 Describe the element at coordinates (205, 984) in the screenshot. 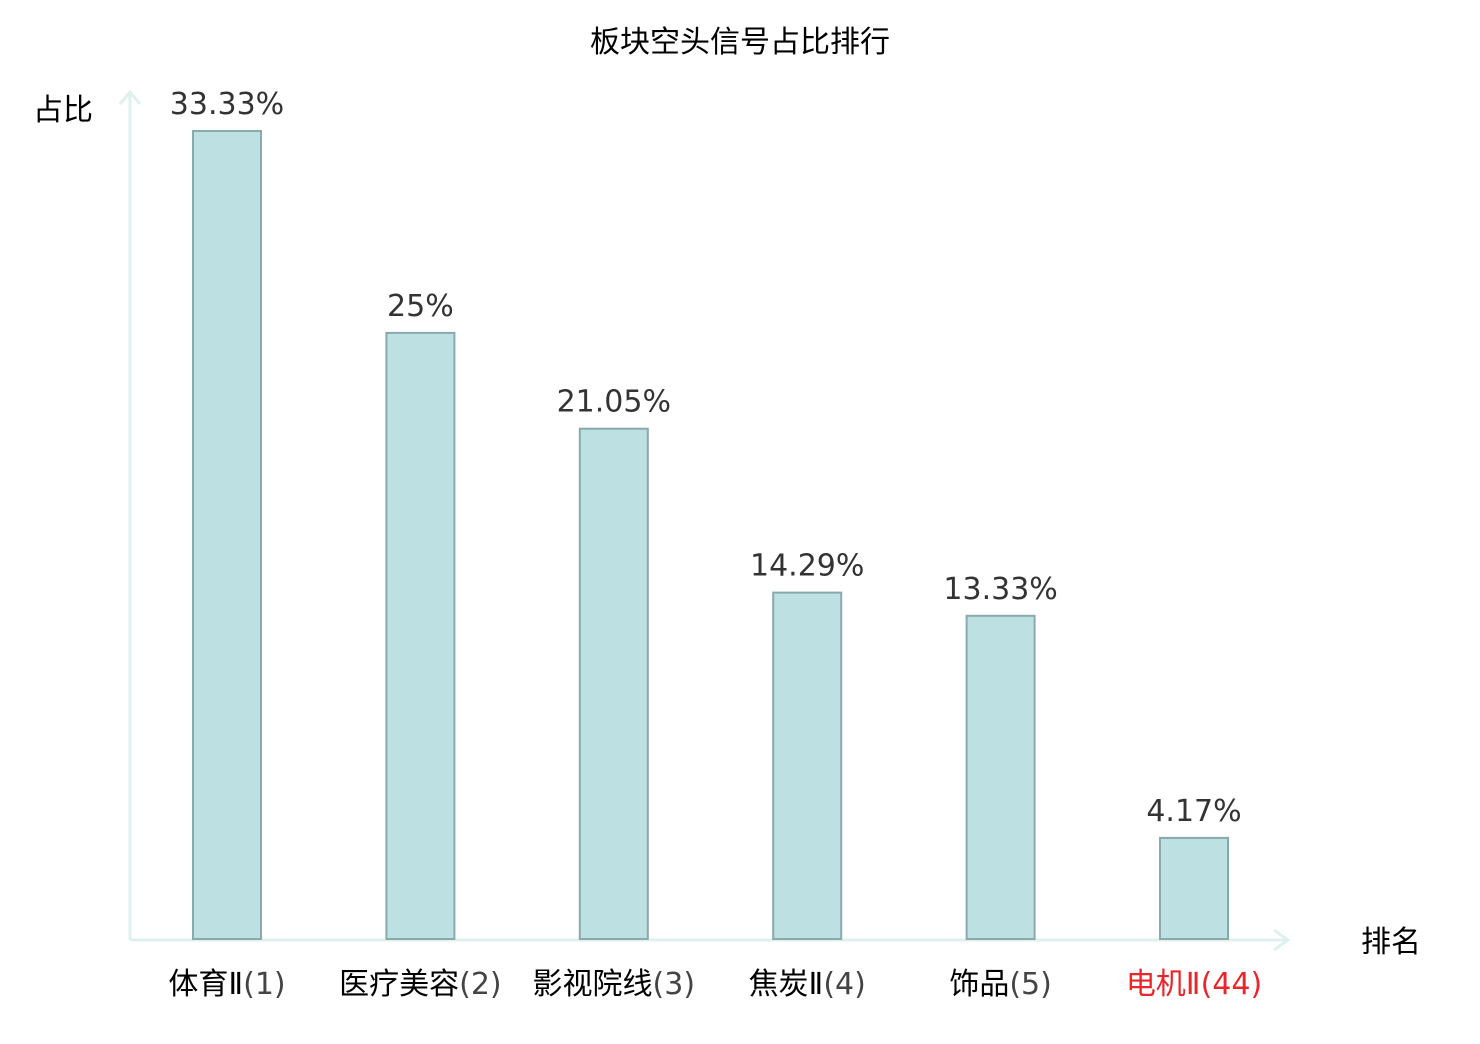

I see `category-name-1: 体育Ⅱ` at that location.